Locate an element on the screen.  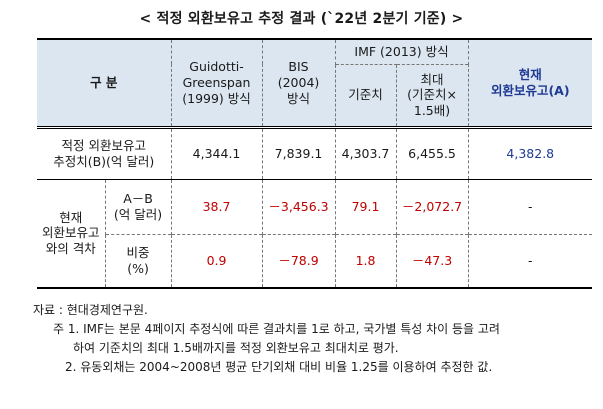
imf-max-header: 최대 (기준치× 1.5배) is located at coordinates (432, 95).